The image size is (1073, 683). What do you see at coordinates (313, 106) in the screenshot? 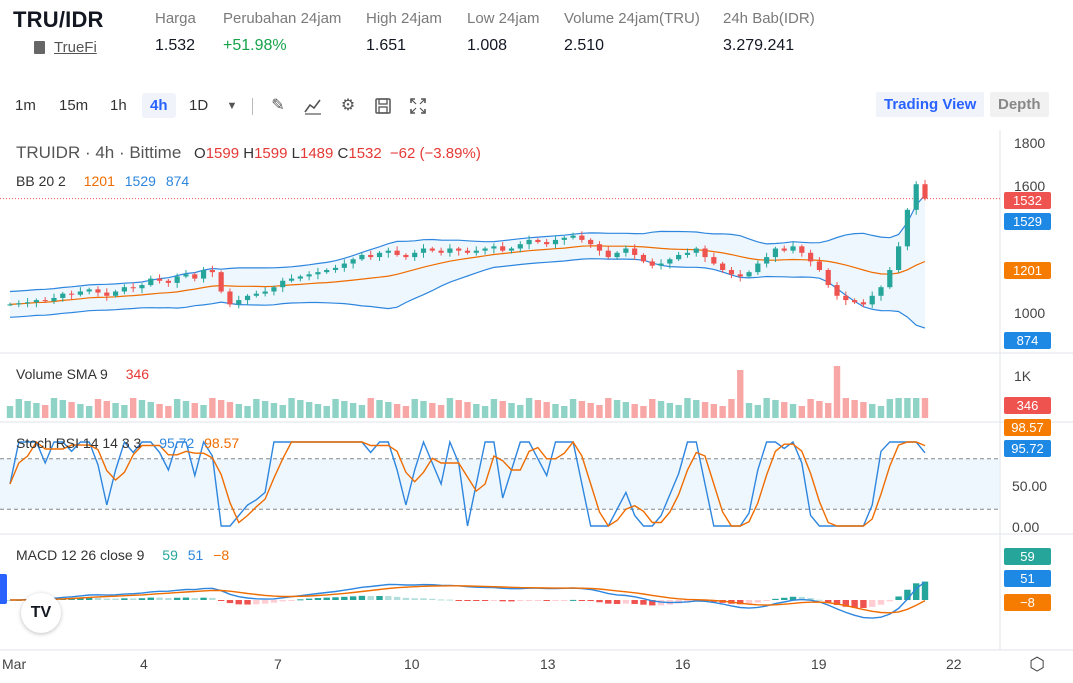
I see `indicator-icon` at bounding box center [313, 106].